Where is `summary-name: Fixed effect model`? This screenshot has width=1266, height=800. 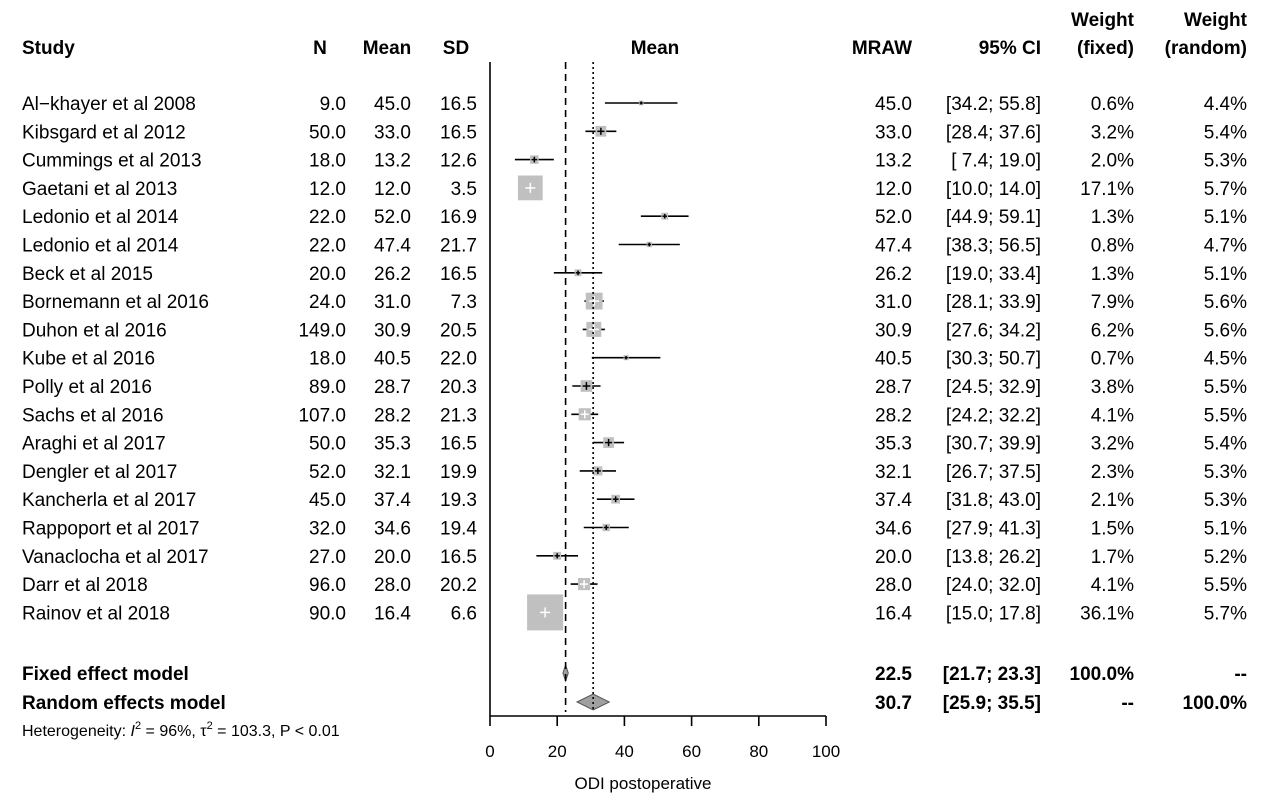 summary-name: Fixed effect model is located at coordinates (105, 674).